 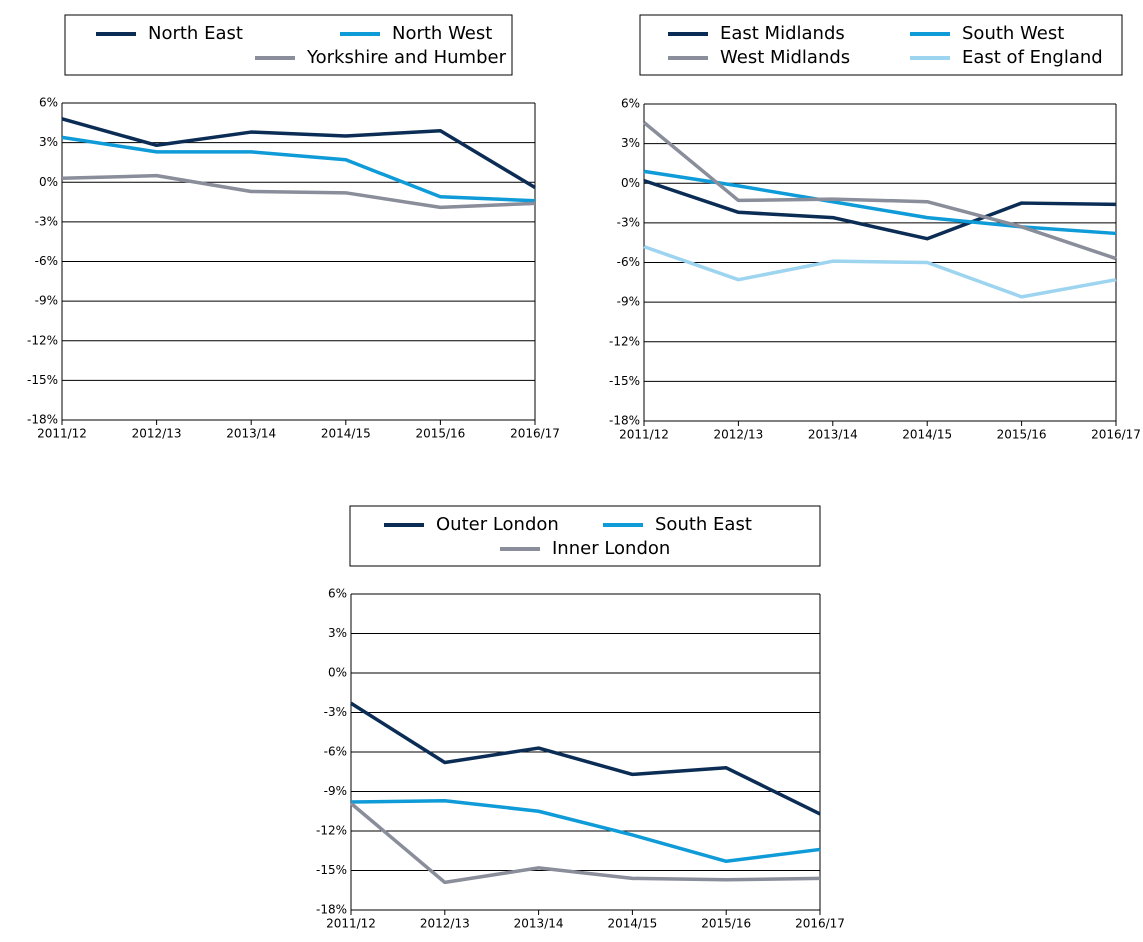 I want to click on legend-label: Yorkshire and Humber, so click(x=406, y=57).